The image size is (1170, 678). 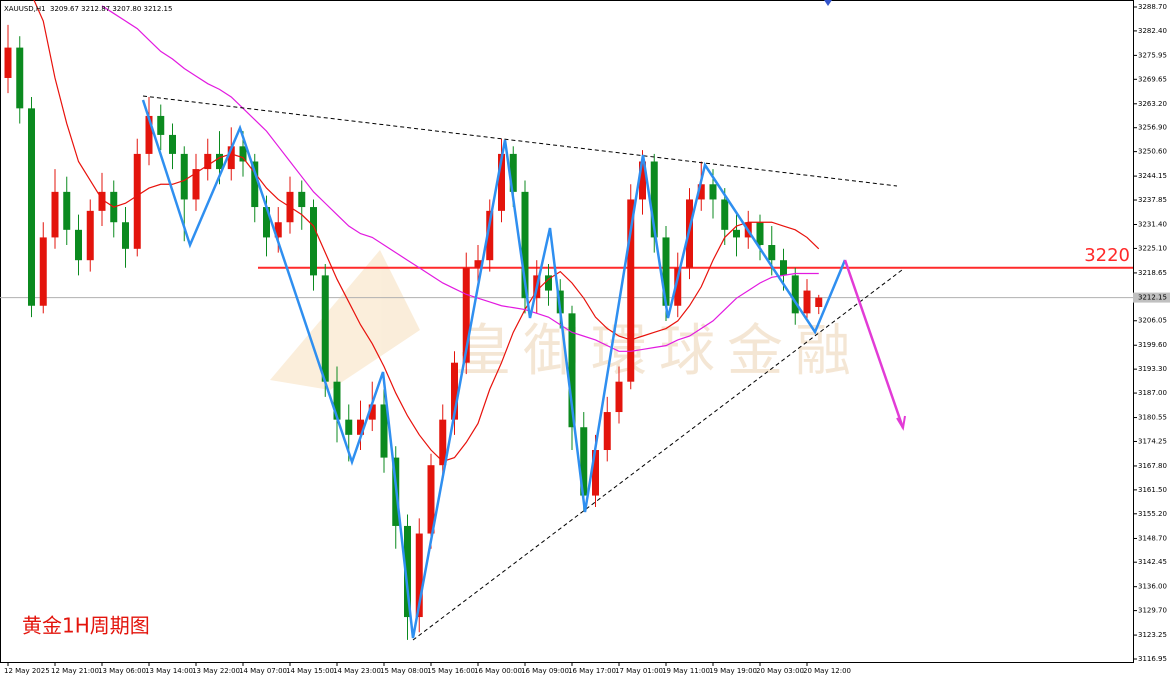 What do you see at coordinates (1152, 466) in the screenshot?
I see `y-tick-label: 3167.80` at bounding box center [1152, 466].